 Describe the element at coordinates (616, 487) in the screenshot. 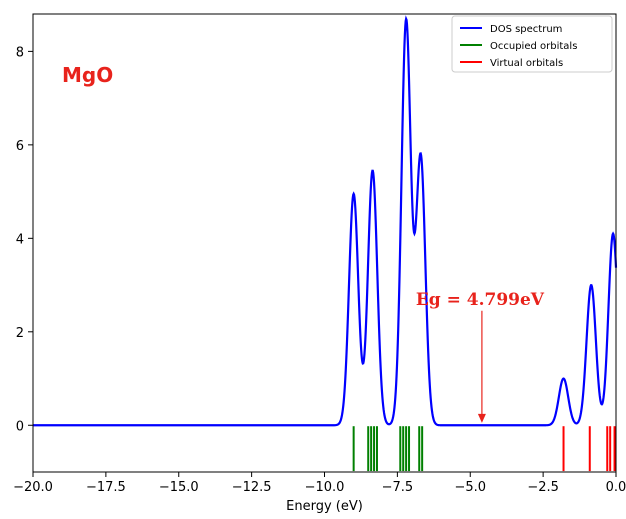

I see `x-tick-label: 0.0` at that location.